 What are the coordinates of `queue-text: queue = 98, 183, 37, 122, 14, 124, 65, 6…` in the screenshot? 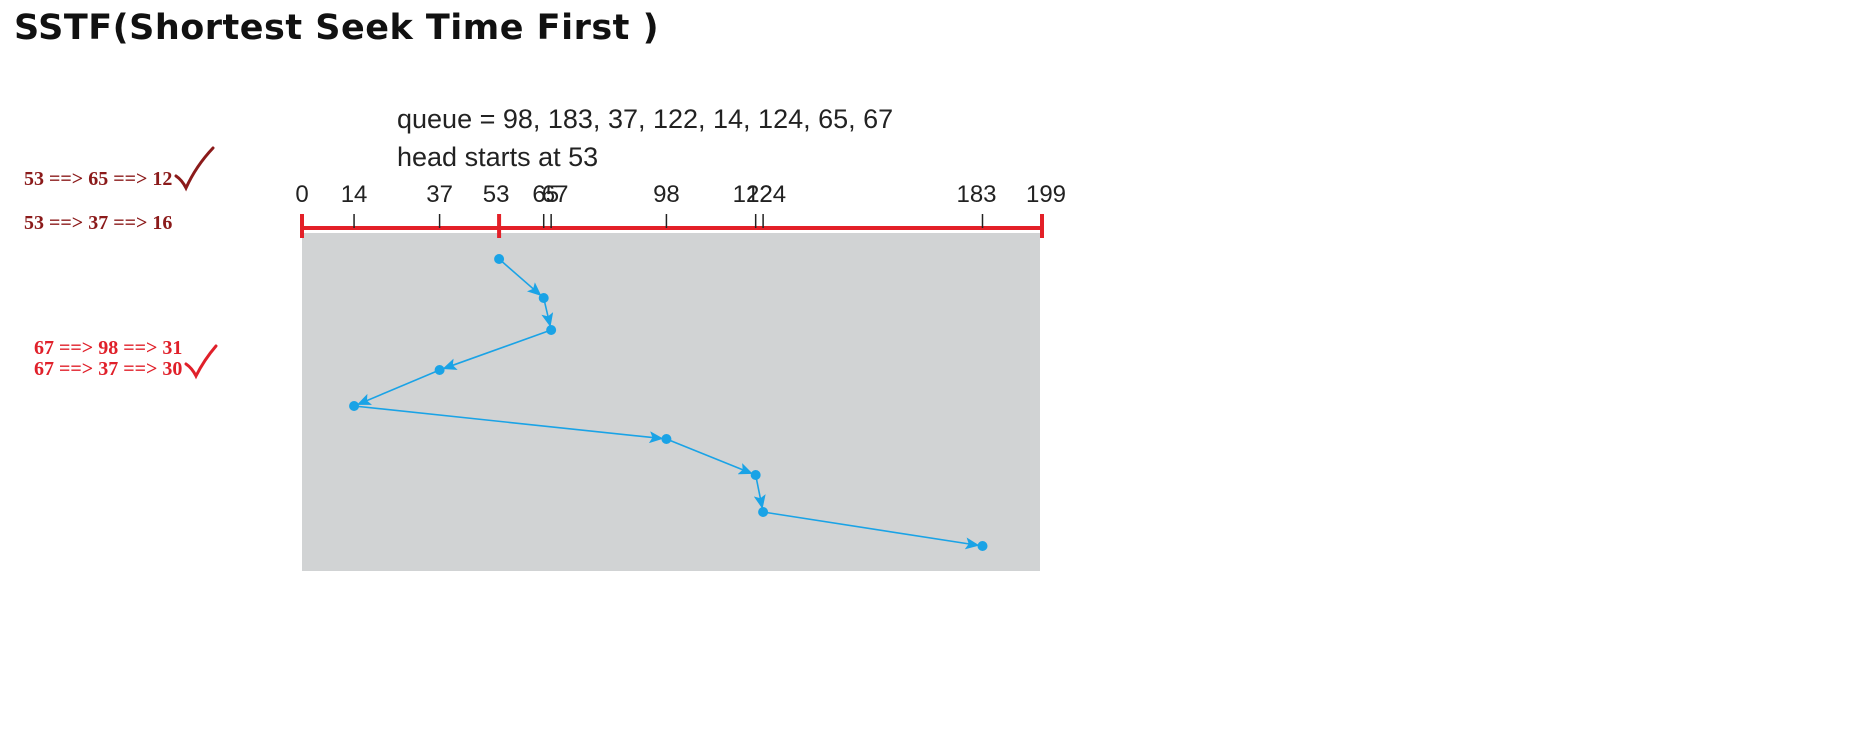 It's located at (645, 119).